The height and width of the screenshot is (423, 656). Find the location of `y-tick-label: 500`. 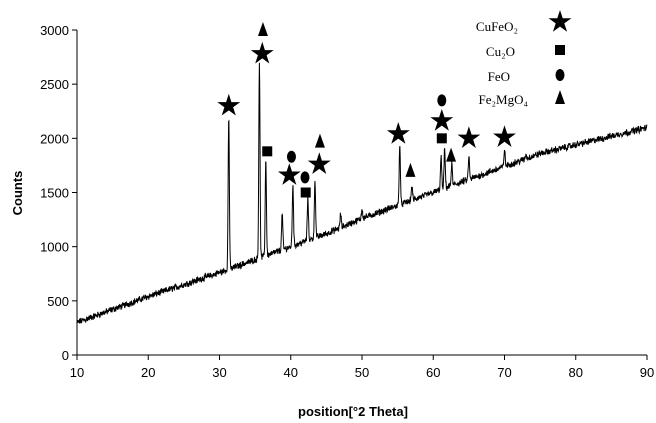

y-tick-label: 500 is located at coordinates (58, 301).